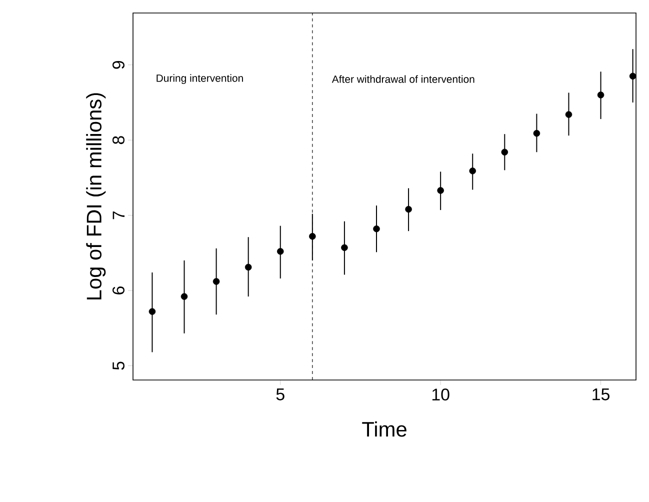  I want to click on y-tick-label: 6, so click(118, 290).